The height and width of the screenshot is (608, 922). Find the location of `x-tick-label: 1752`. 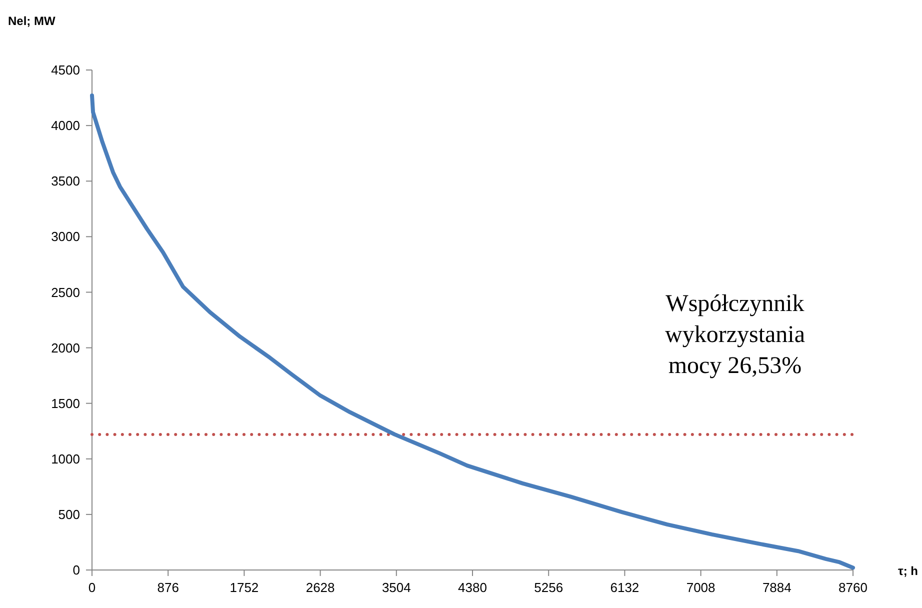

x-tick-label: 1752 is located at coordinates (244, 587).